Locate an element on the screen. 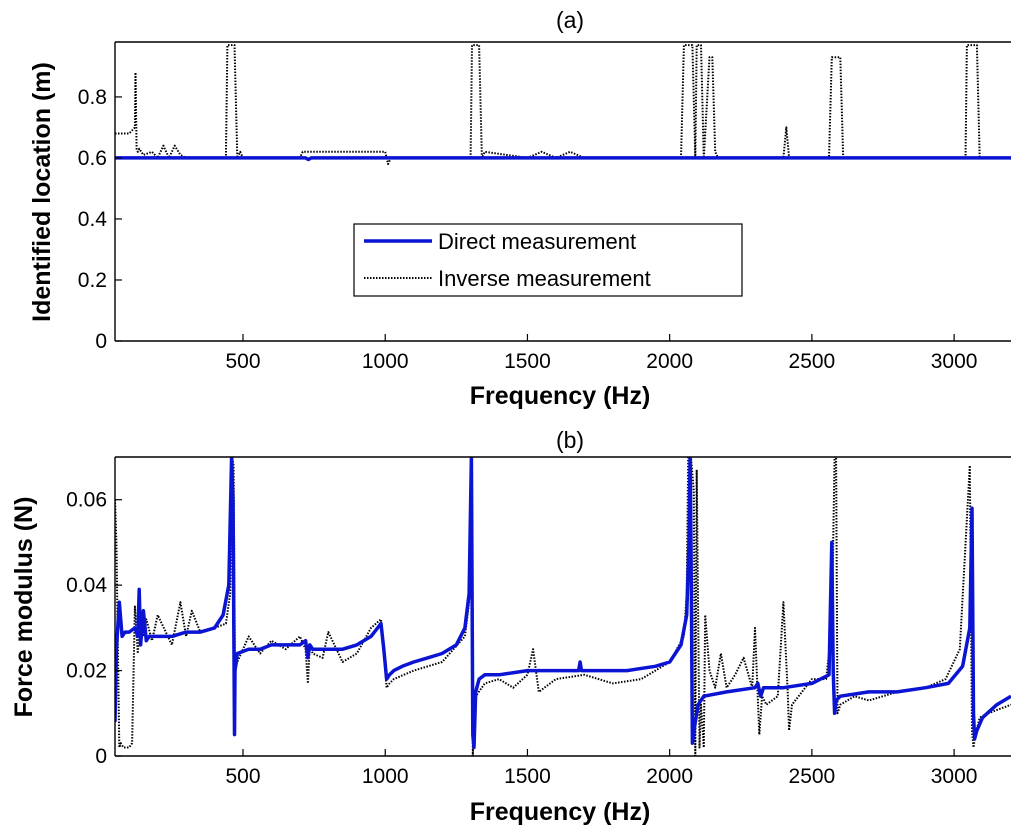  panel-b-y-tick-label: 0 is located at coordinates (101, 756).